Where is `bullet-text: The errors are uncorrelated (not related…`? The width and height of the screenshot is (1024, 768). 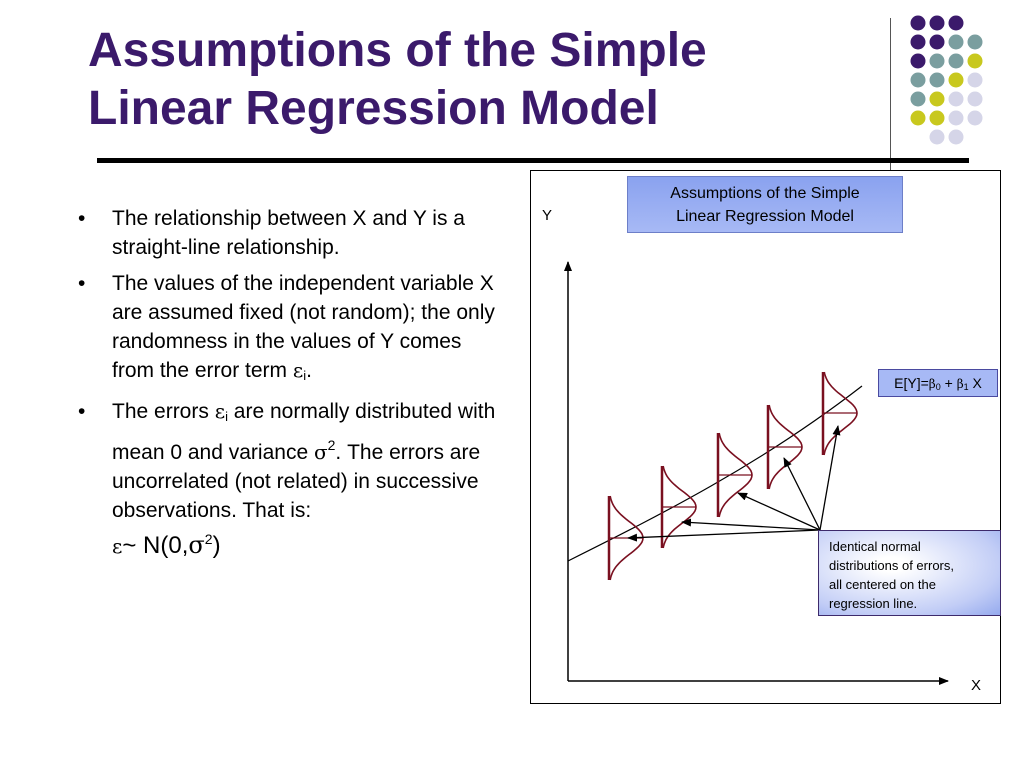 bullet-text: The errors are uncorrelated (not related… is located at coordinates (296, 481).